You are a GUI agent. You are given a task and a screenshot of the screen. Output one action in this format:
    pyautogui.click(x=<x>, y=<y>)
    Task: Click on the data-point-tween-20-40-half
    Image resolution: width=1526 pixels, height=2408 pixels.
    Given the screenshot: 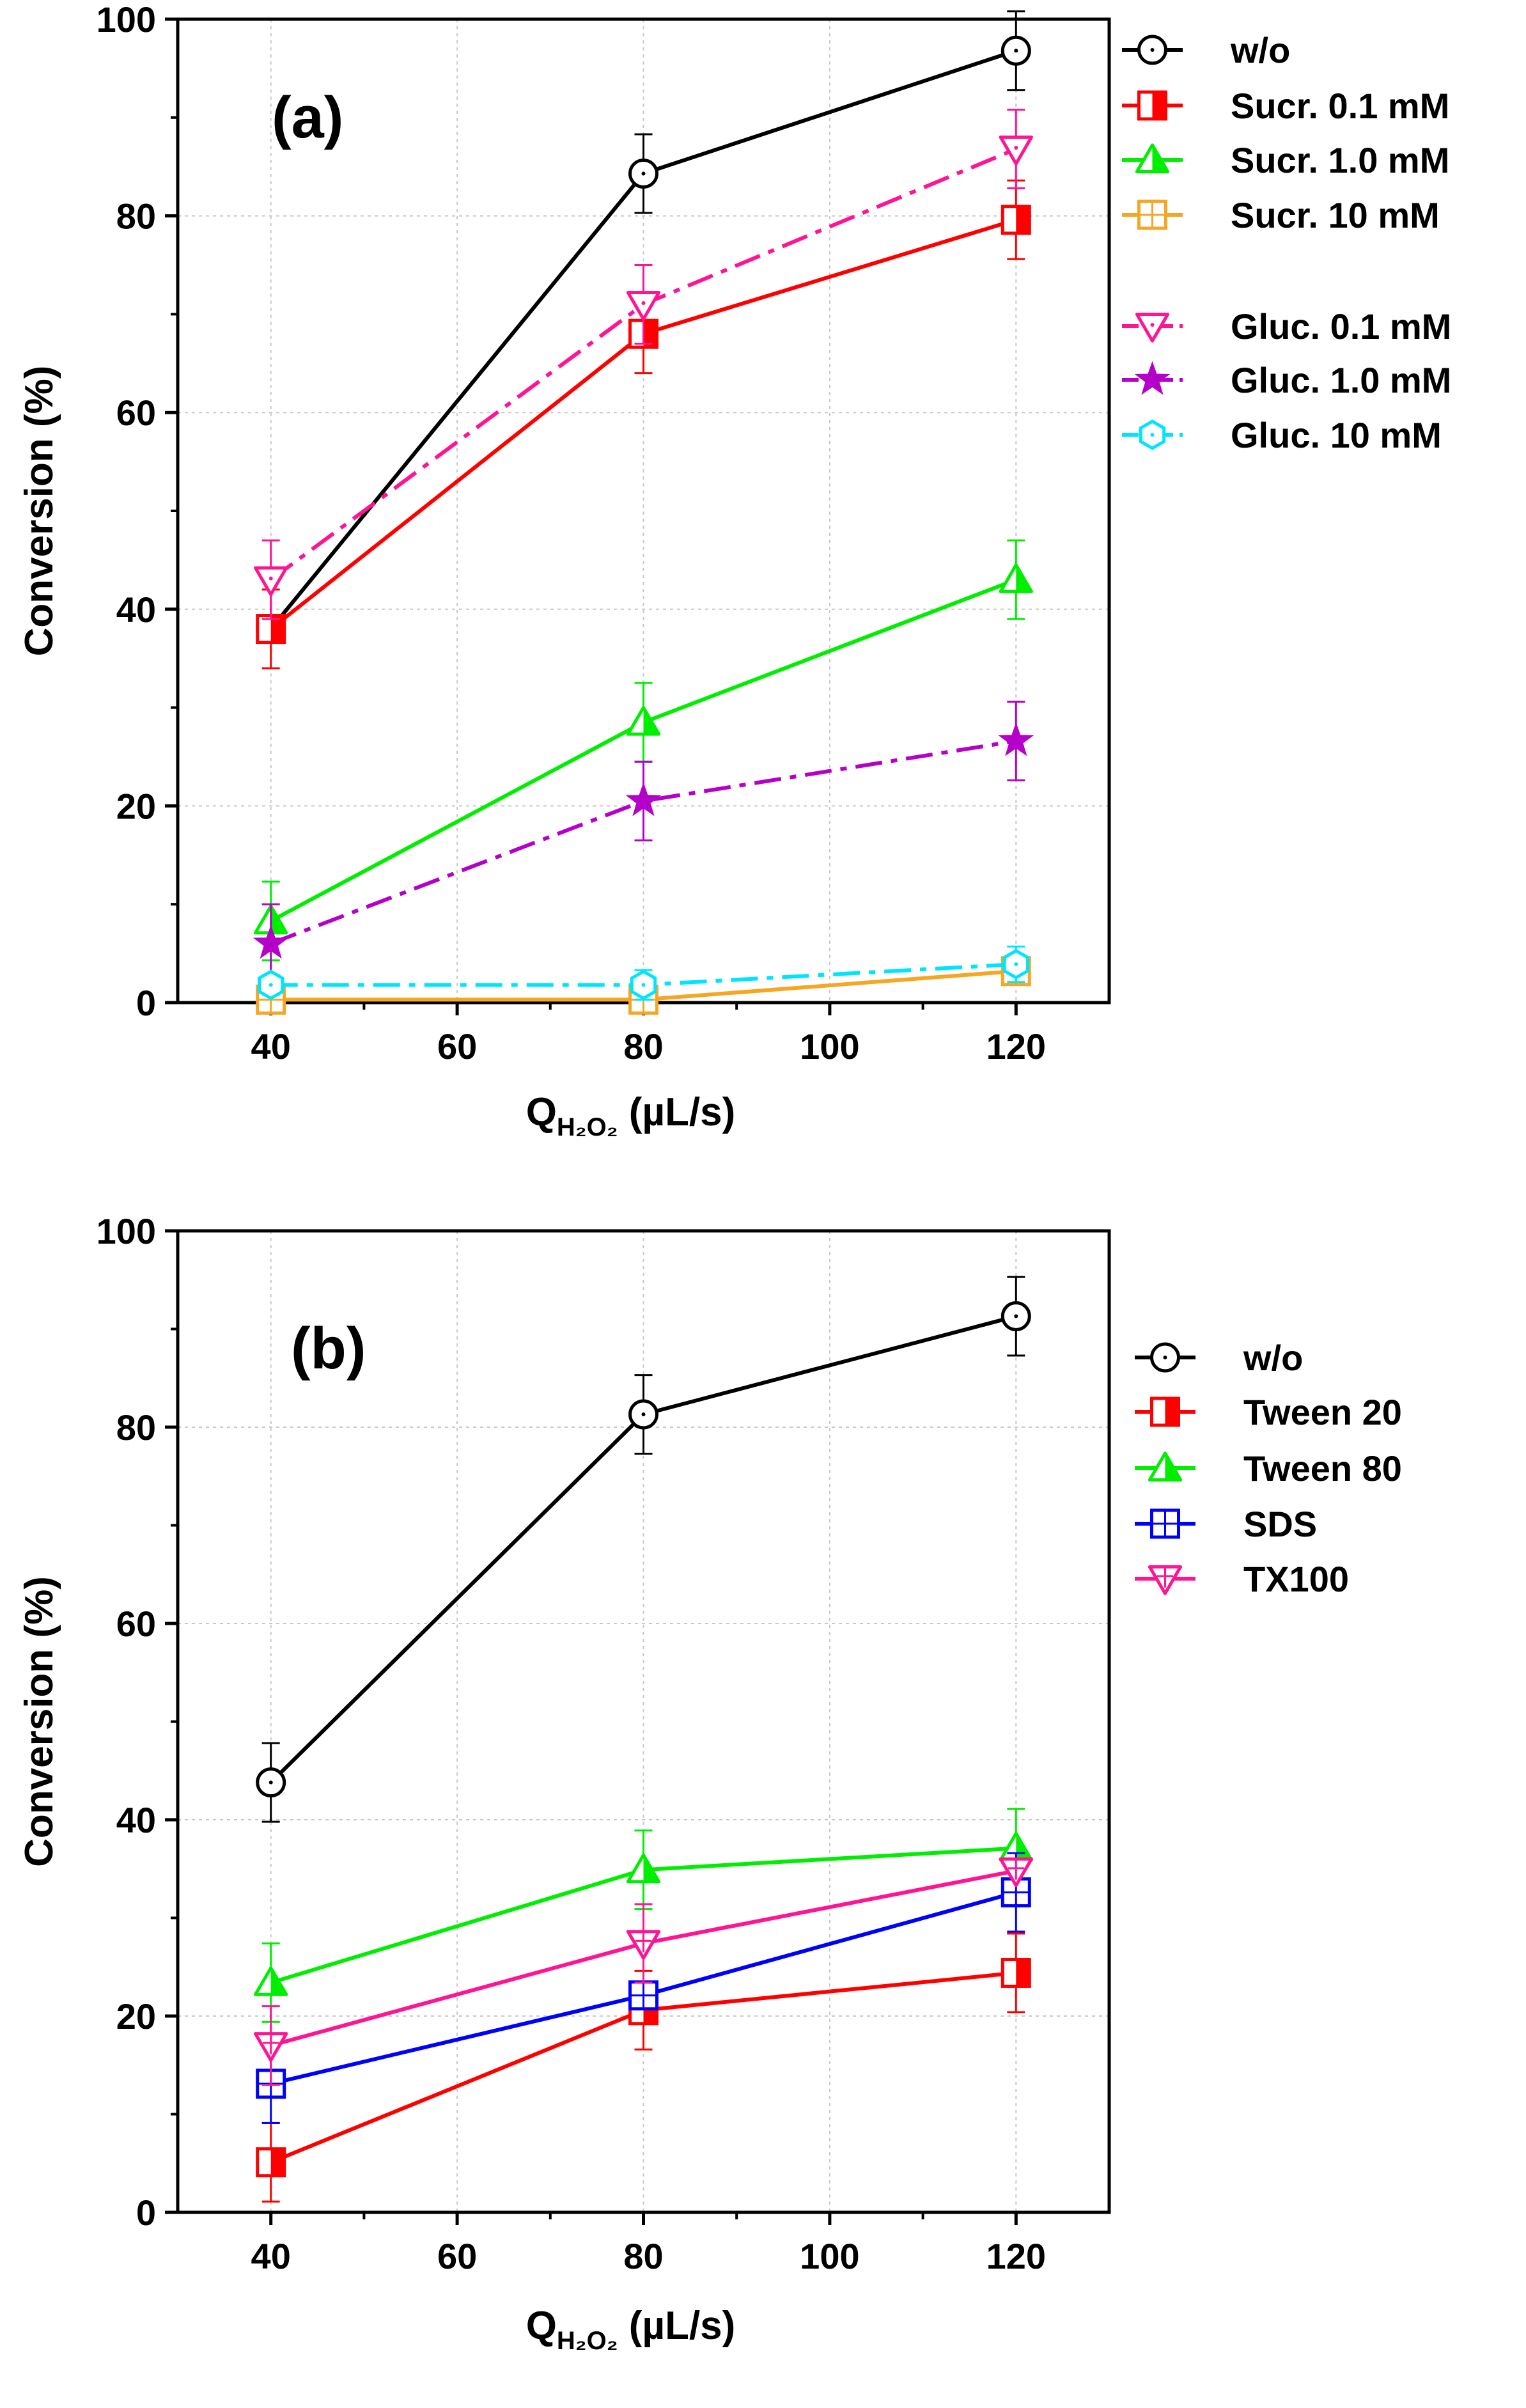 What is the action you would take?
    pyautogui.click(x=277, y=2162)
    